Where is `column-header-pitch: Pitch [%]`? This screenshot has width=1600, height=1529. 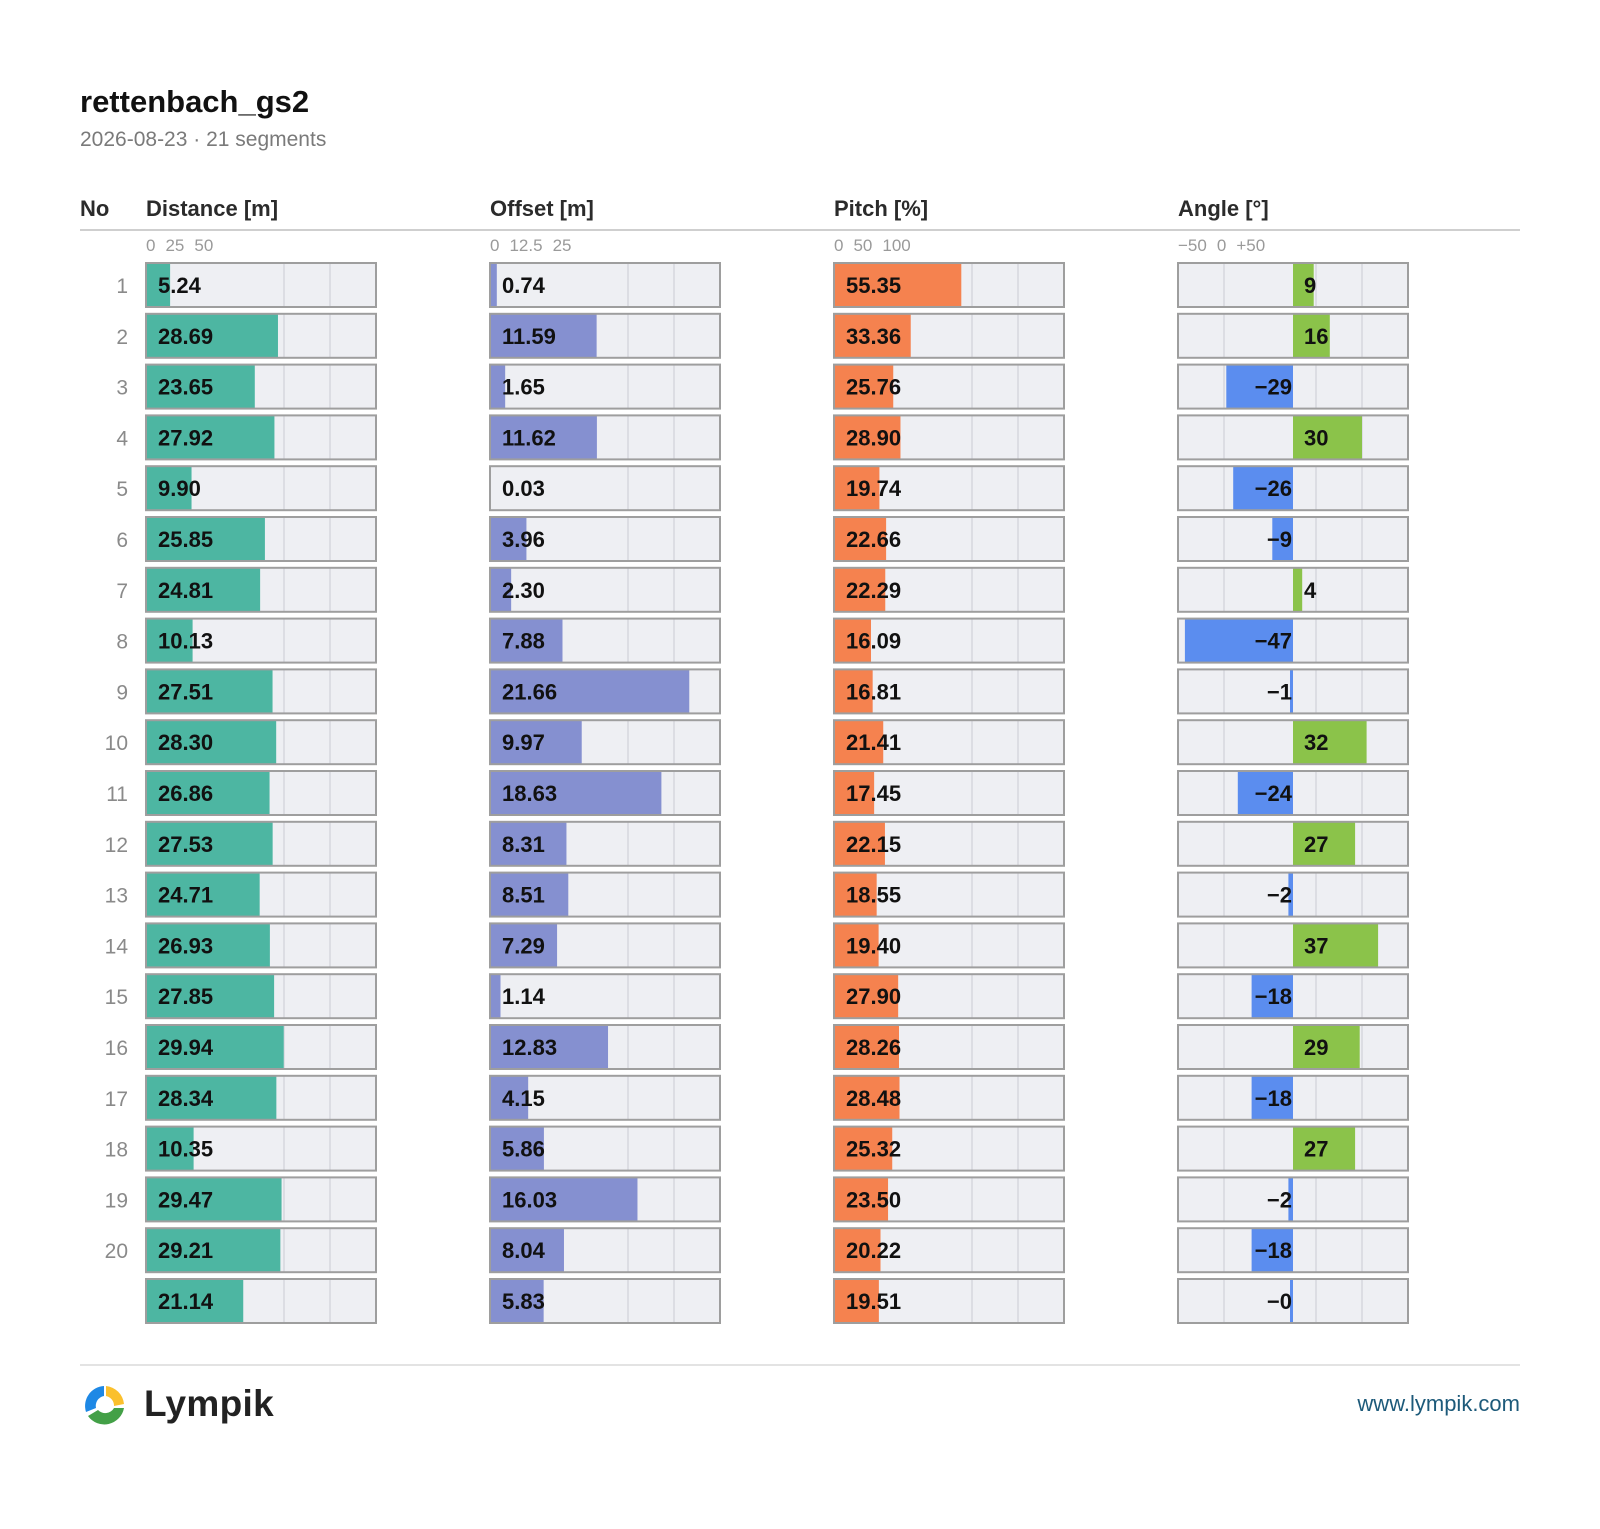
column-header-pitch: Pitch [%] is located at coordinates (881, 208).